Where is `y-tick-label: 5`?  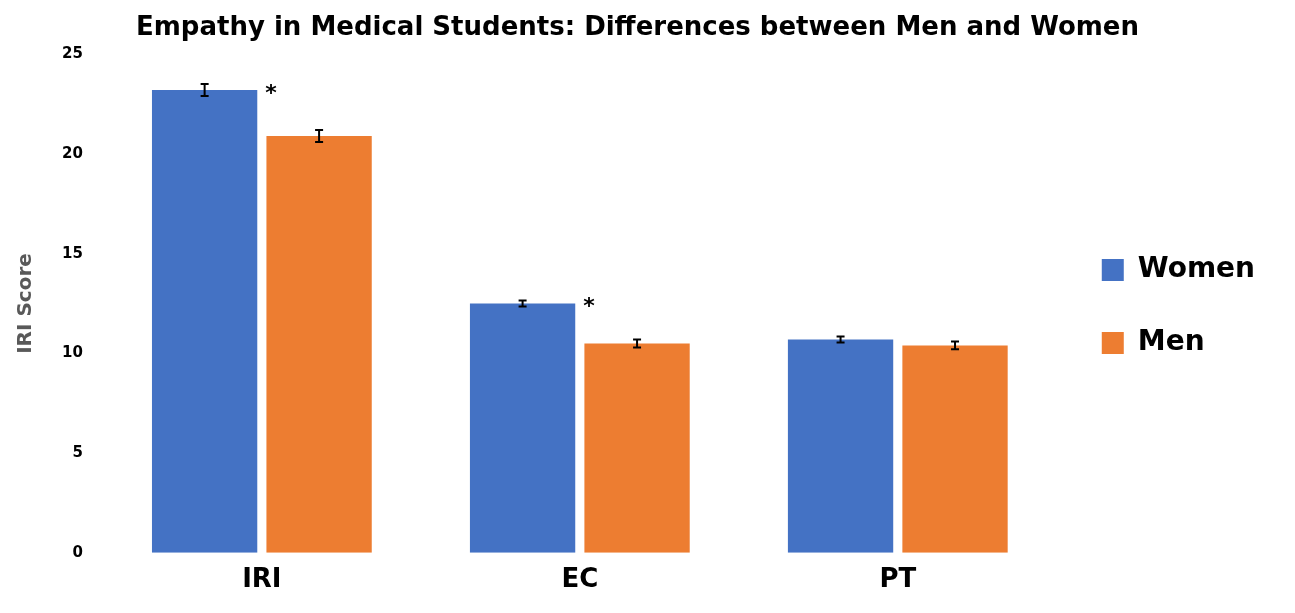 y-tick-label: 5 is located at coordinates (77, 451).